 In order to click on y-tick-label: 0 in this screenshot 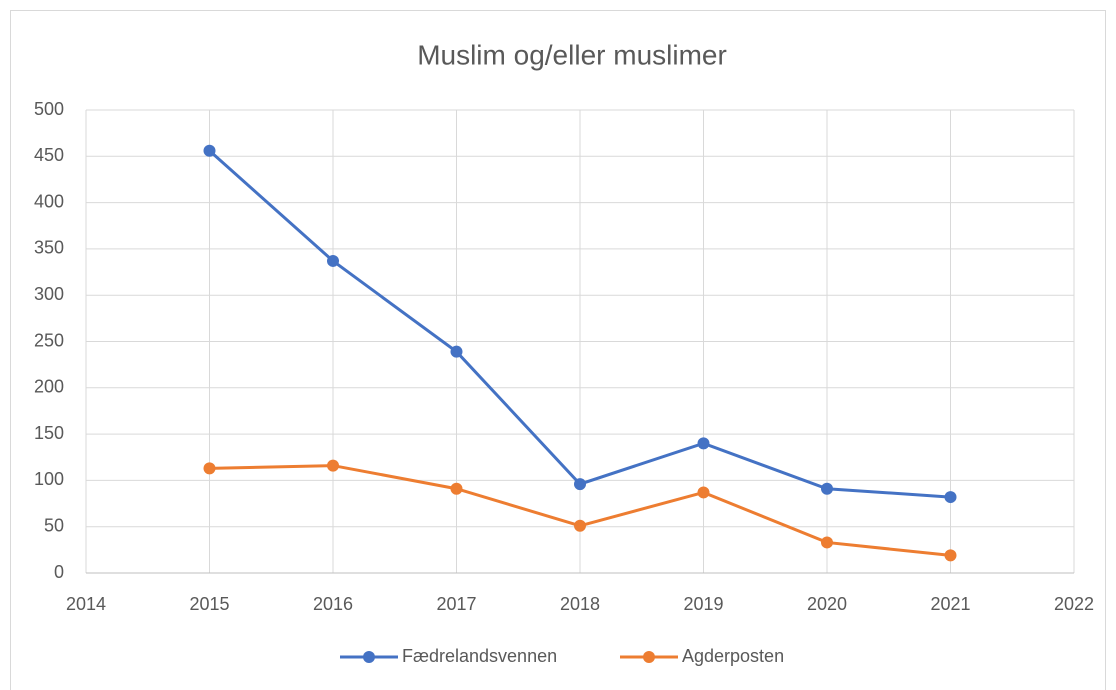, I will do `click(59, 572)`.